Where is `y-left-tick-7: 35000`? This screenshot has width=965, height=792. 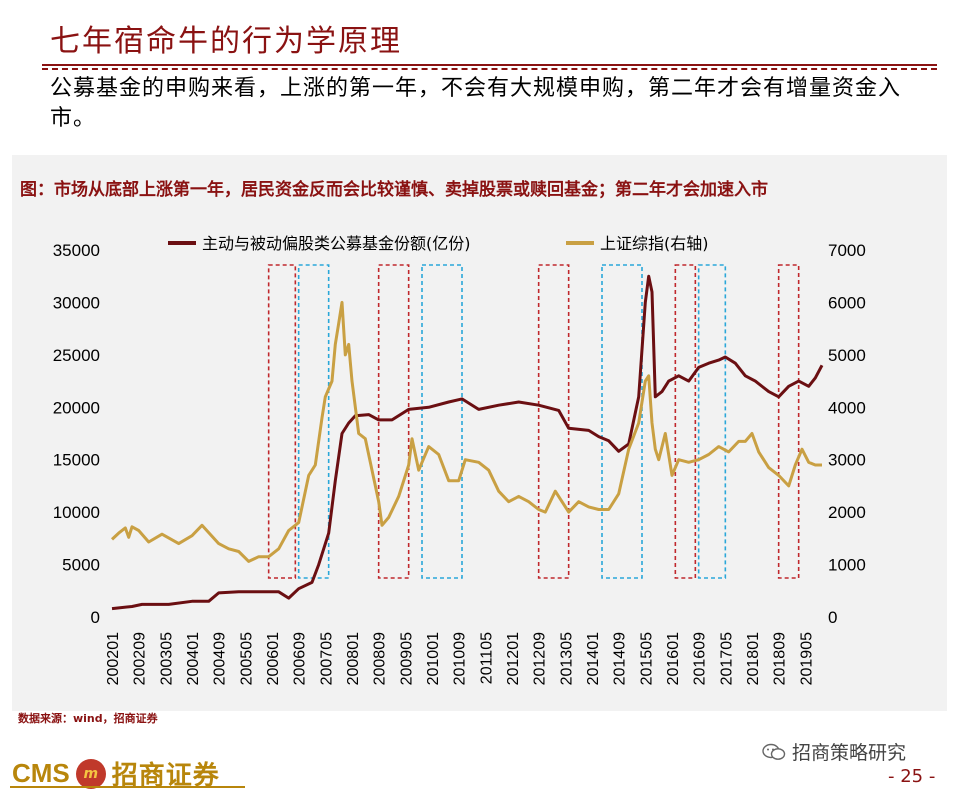
y-left-tick-7: 35000 is located at coordinates (76, 250).